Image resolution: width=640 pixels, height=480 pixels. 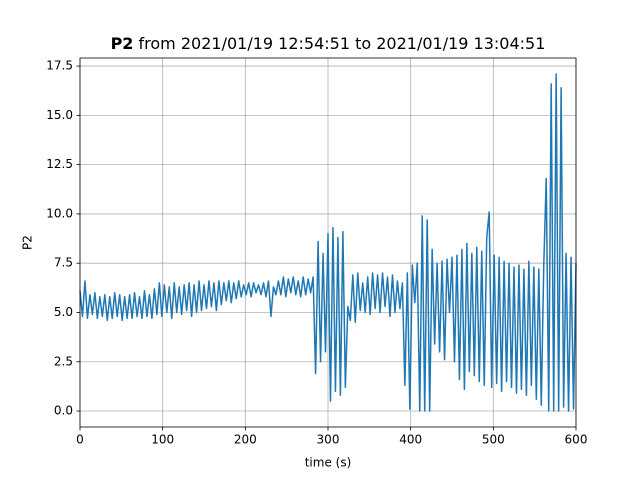 What do you see at coordinates (28, 242) in the screenshot?
I see `y-axis-label: P2` at bounding box center [28, 242].